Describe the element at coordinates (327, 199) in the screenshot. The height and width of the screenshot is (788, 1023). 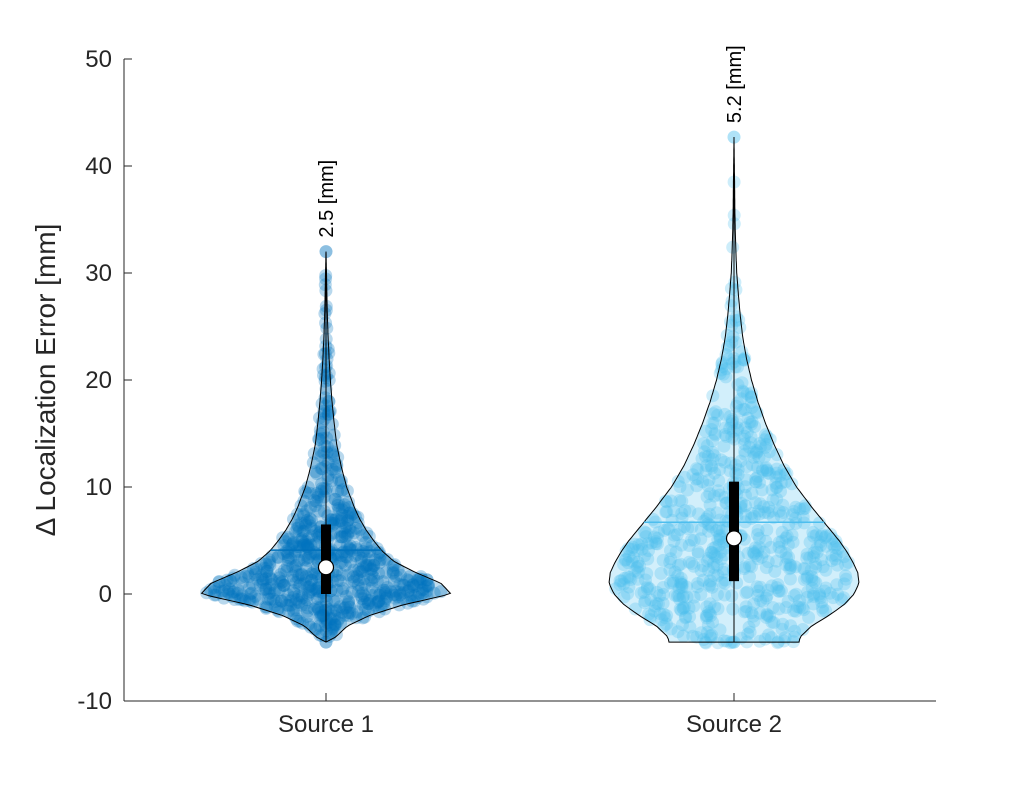
I see `median-label: 2.5 [mm]` at that location.